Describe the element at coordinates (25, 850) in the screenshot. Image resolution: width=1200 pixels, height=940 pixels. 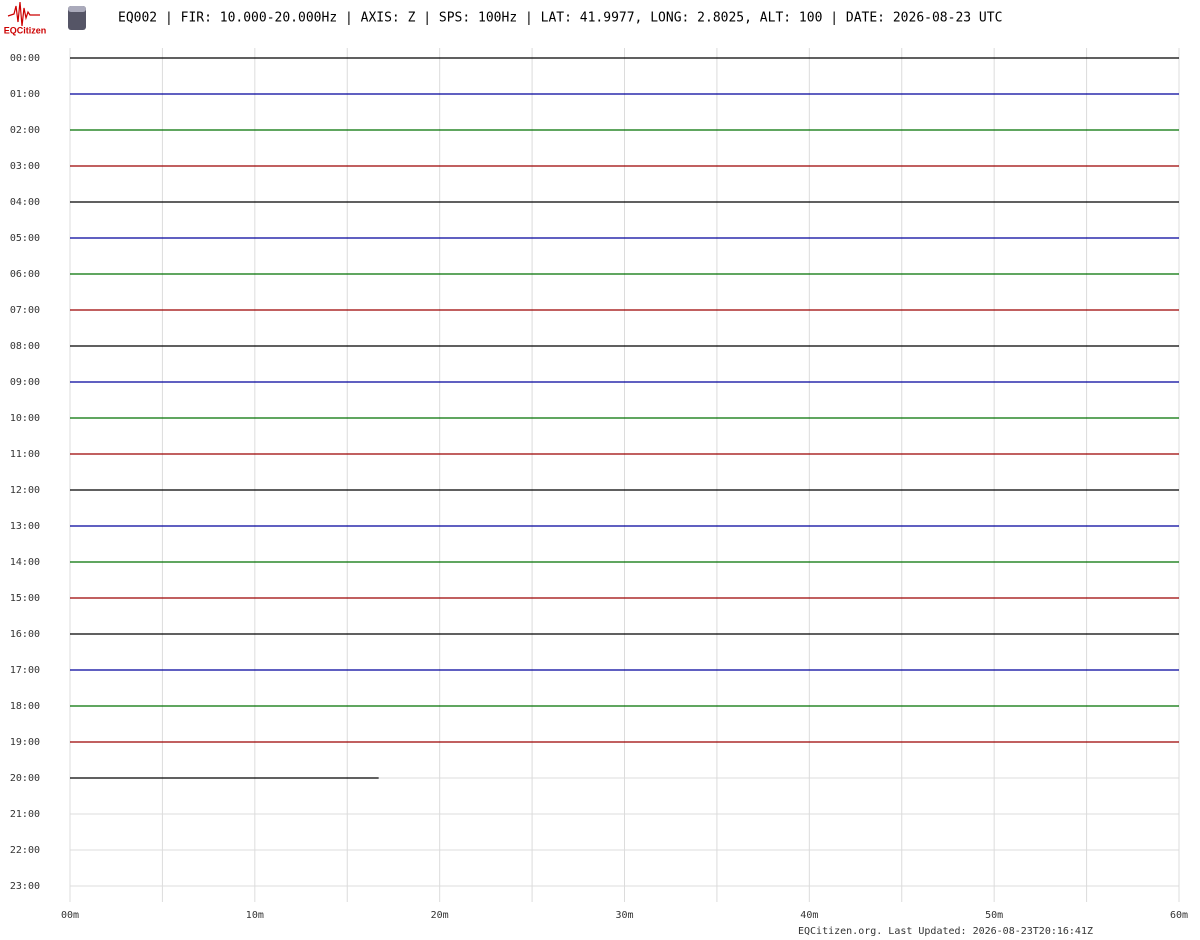
I see `row-label: 22:00` at that location.